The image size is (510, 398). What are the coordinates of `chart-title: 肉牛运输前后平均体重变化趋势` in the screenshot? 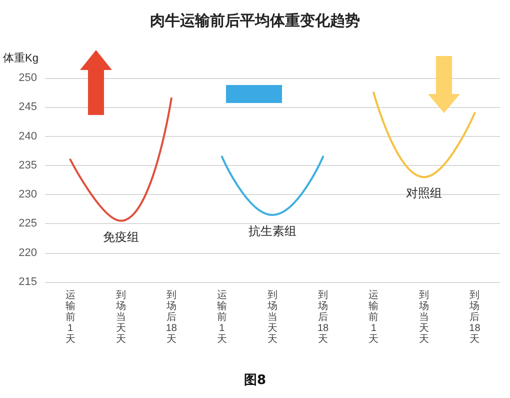 It's located at (255, 21).